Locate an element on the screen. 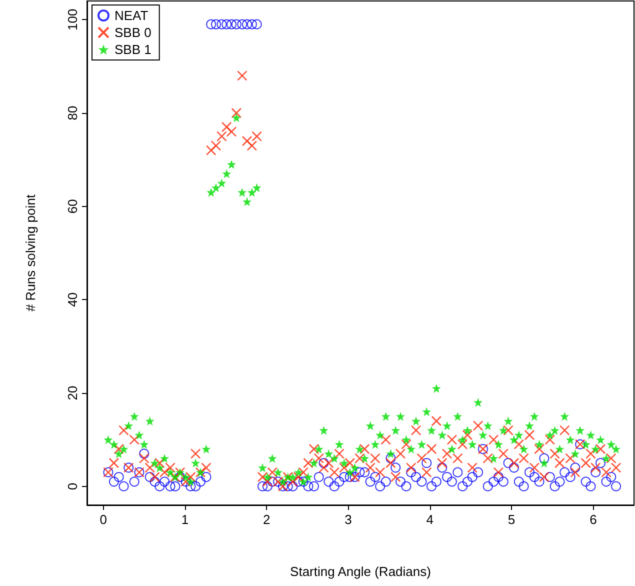  y-tick-label: 40 is located at coordinates (72, 299).